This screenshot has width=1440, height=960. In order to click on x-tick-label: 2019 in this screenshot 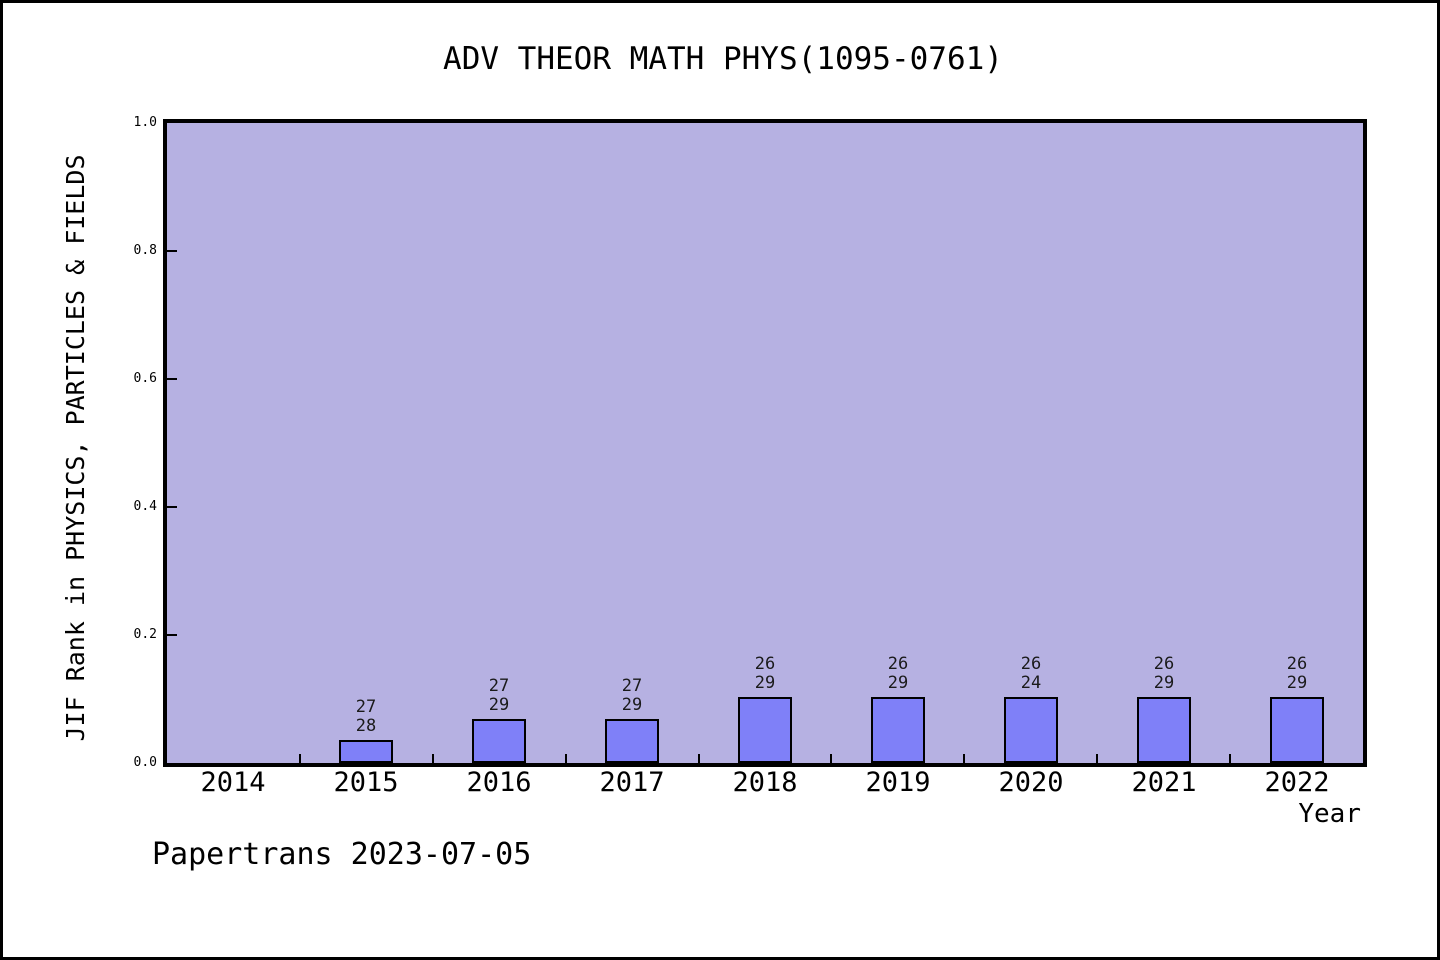, I will do `click(898, 782)`.